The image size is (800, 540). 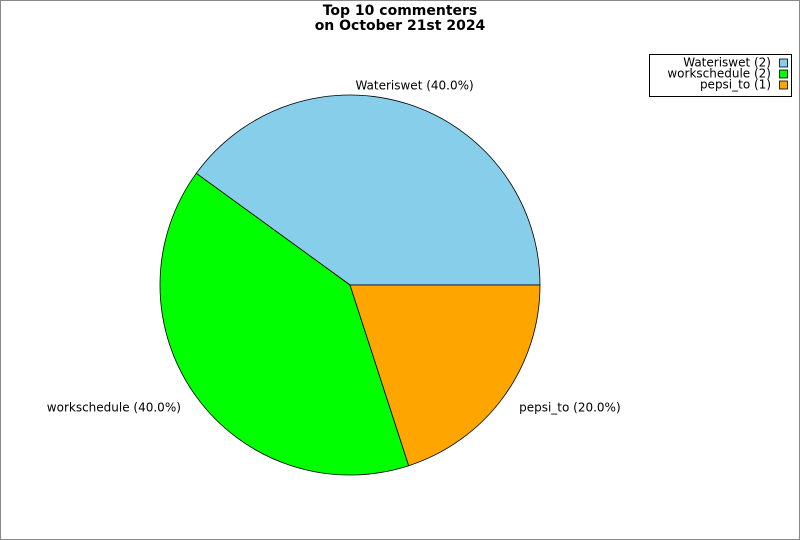 I want to click on slice-label: Wateriswet (40.0%), so click(x=414, y=86).